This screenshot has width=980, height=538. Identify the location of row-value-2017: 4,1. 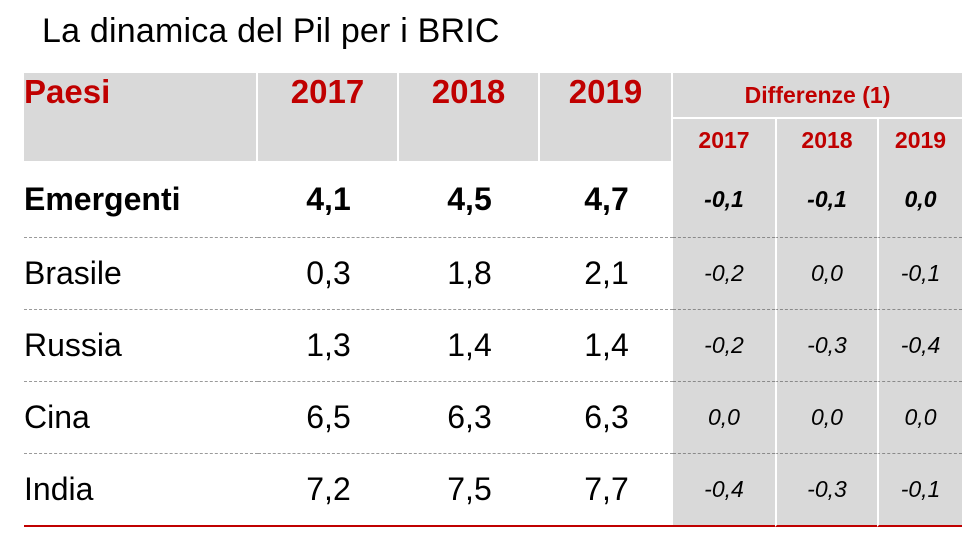
(328, 199).